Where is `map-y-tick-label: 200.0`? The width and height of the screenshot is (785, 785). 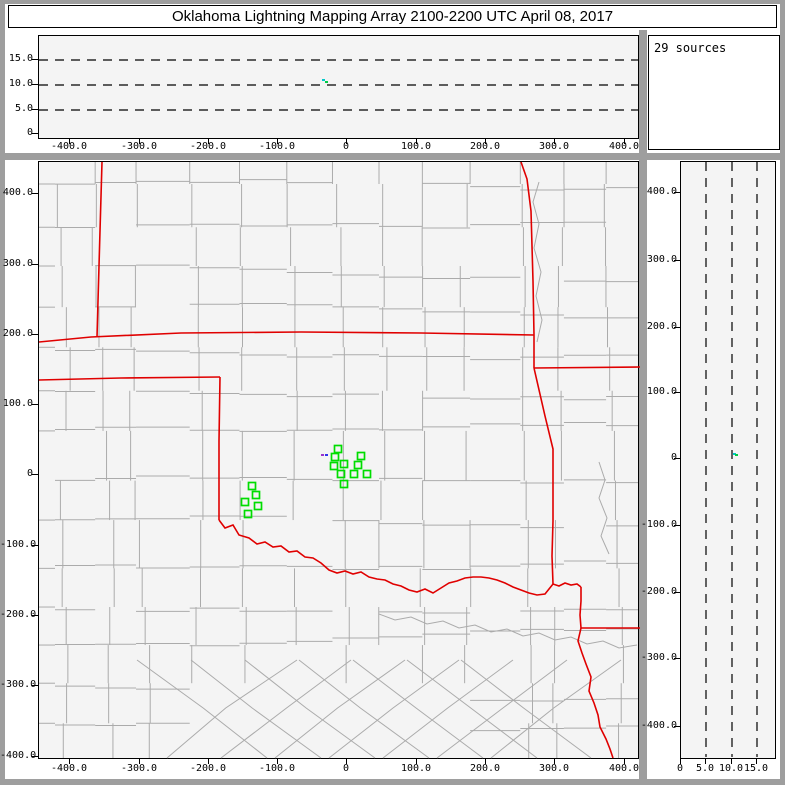
map-y-tick-label: 200.0 is located at coordinates (17, 333).